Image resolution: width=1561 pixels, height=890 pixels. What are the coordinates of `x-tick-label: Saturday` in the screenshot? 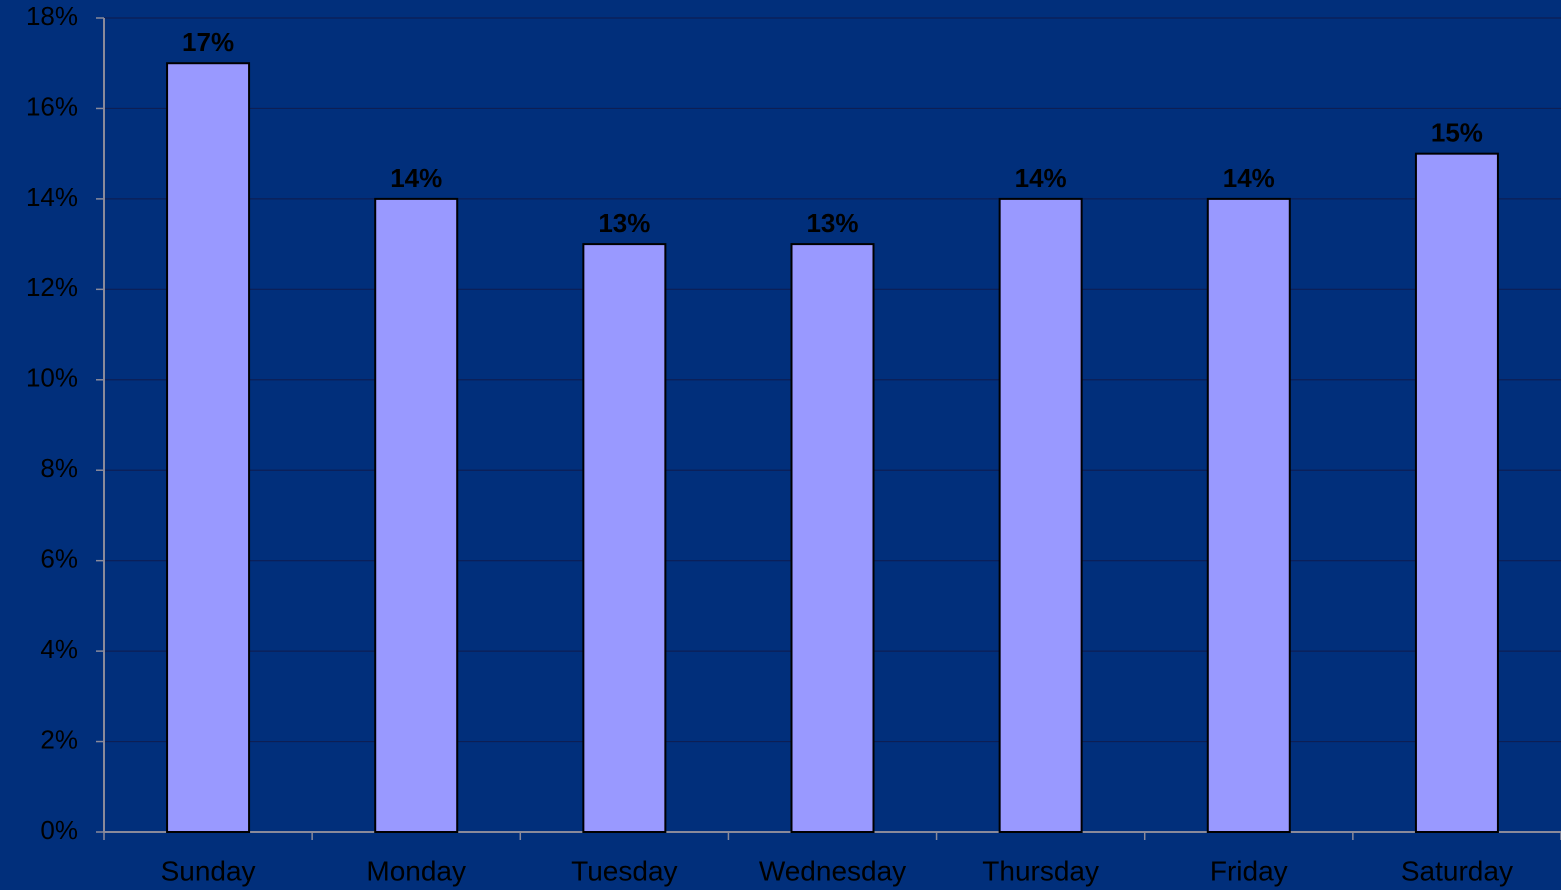 It's located at (1457, 870).